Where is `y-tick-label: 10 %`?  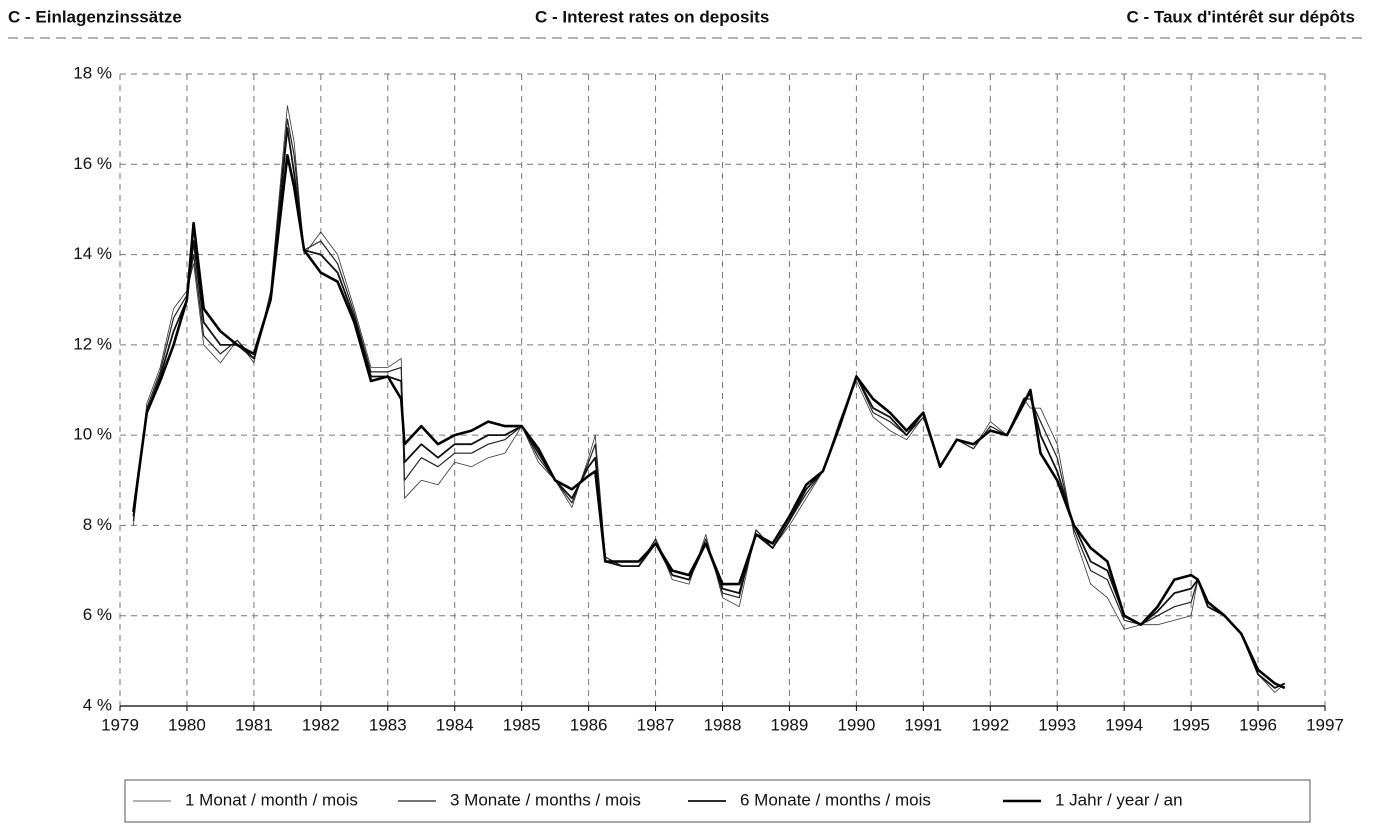 y-tick-label: 10 % is located at coordinates (92, 434).